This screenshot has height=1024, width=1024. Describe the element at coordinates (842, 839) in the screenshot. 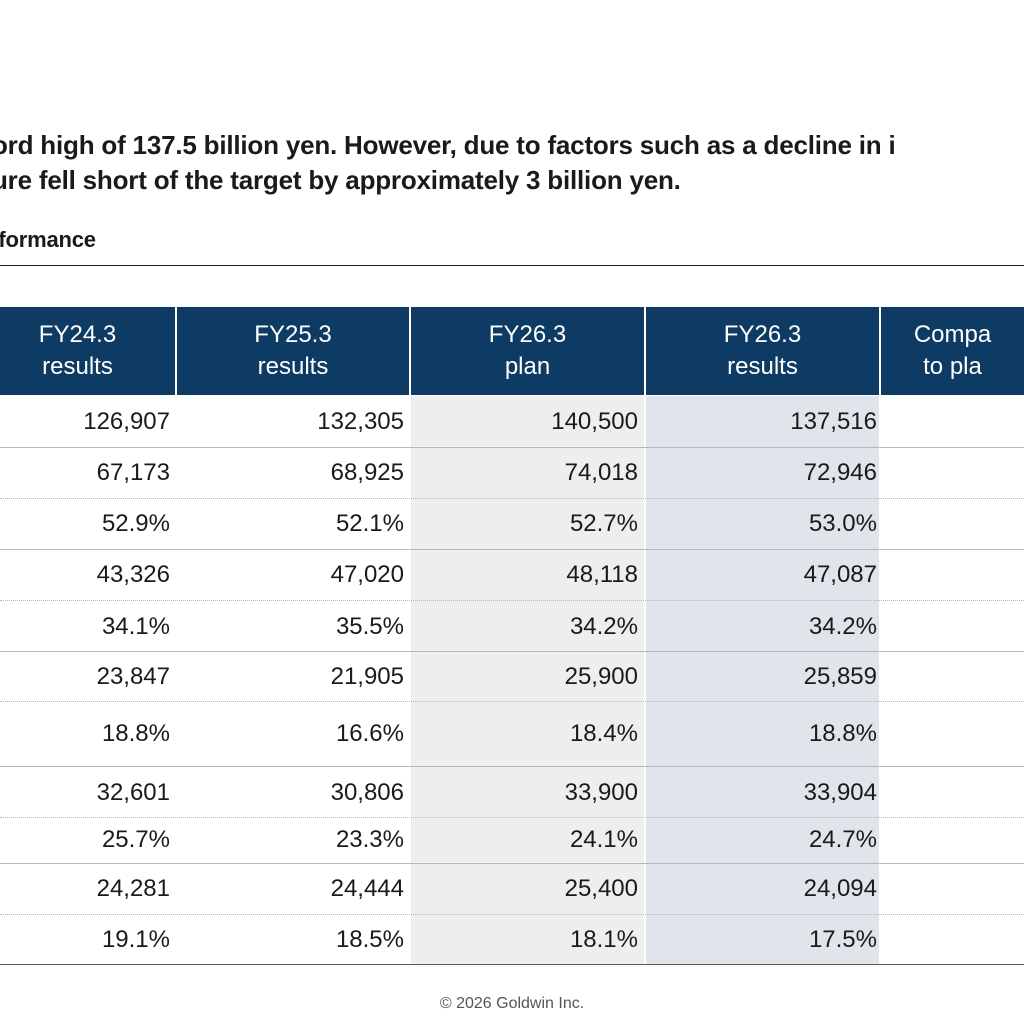

I see `table-cell: 24.7%` at that location.